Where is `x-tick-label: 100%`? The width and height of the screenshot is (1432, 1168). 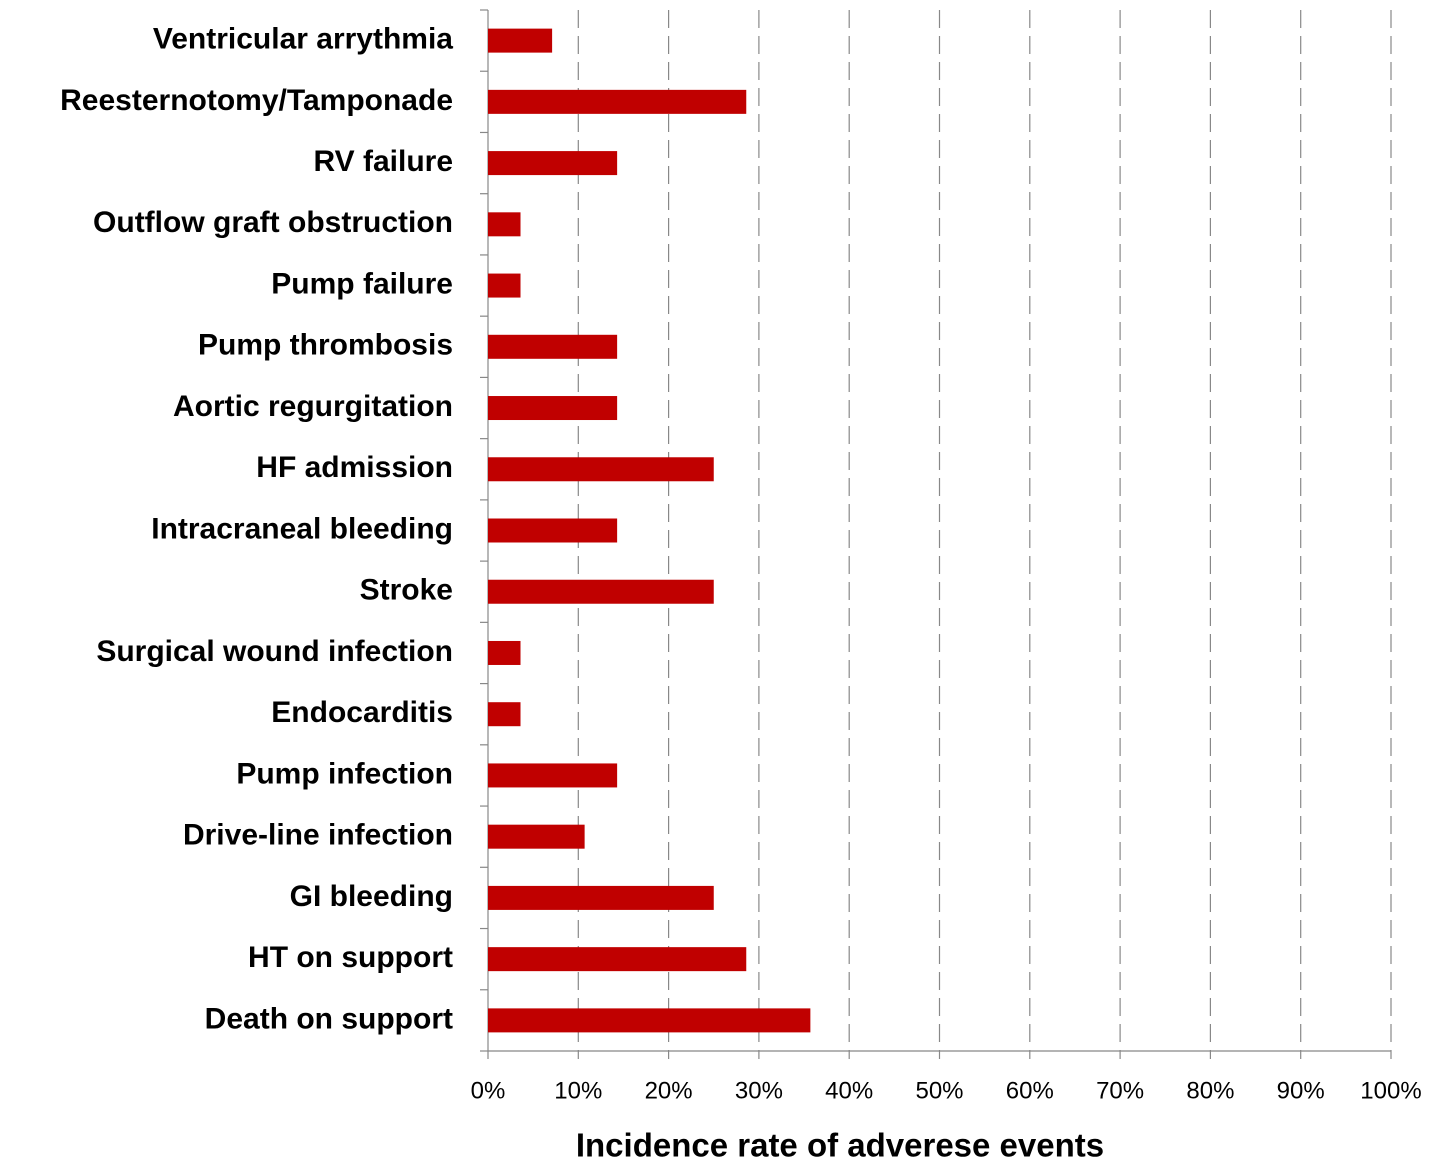
x-tick-label: 100% is located at coordinates (1390, 1090).